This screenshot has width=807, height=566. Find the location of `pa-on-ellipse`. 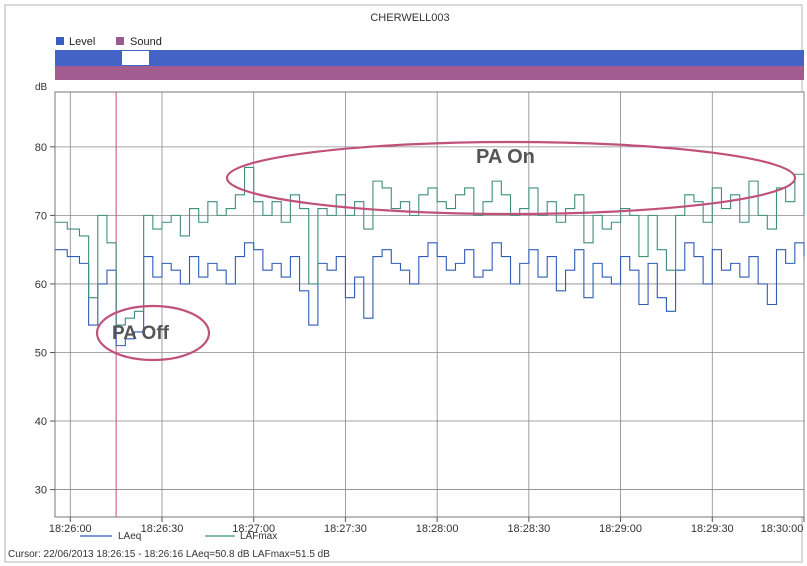

pa-on-ellipse is located at coordinates (511, 178).